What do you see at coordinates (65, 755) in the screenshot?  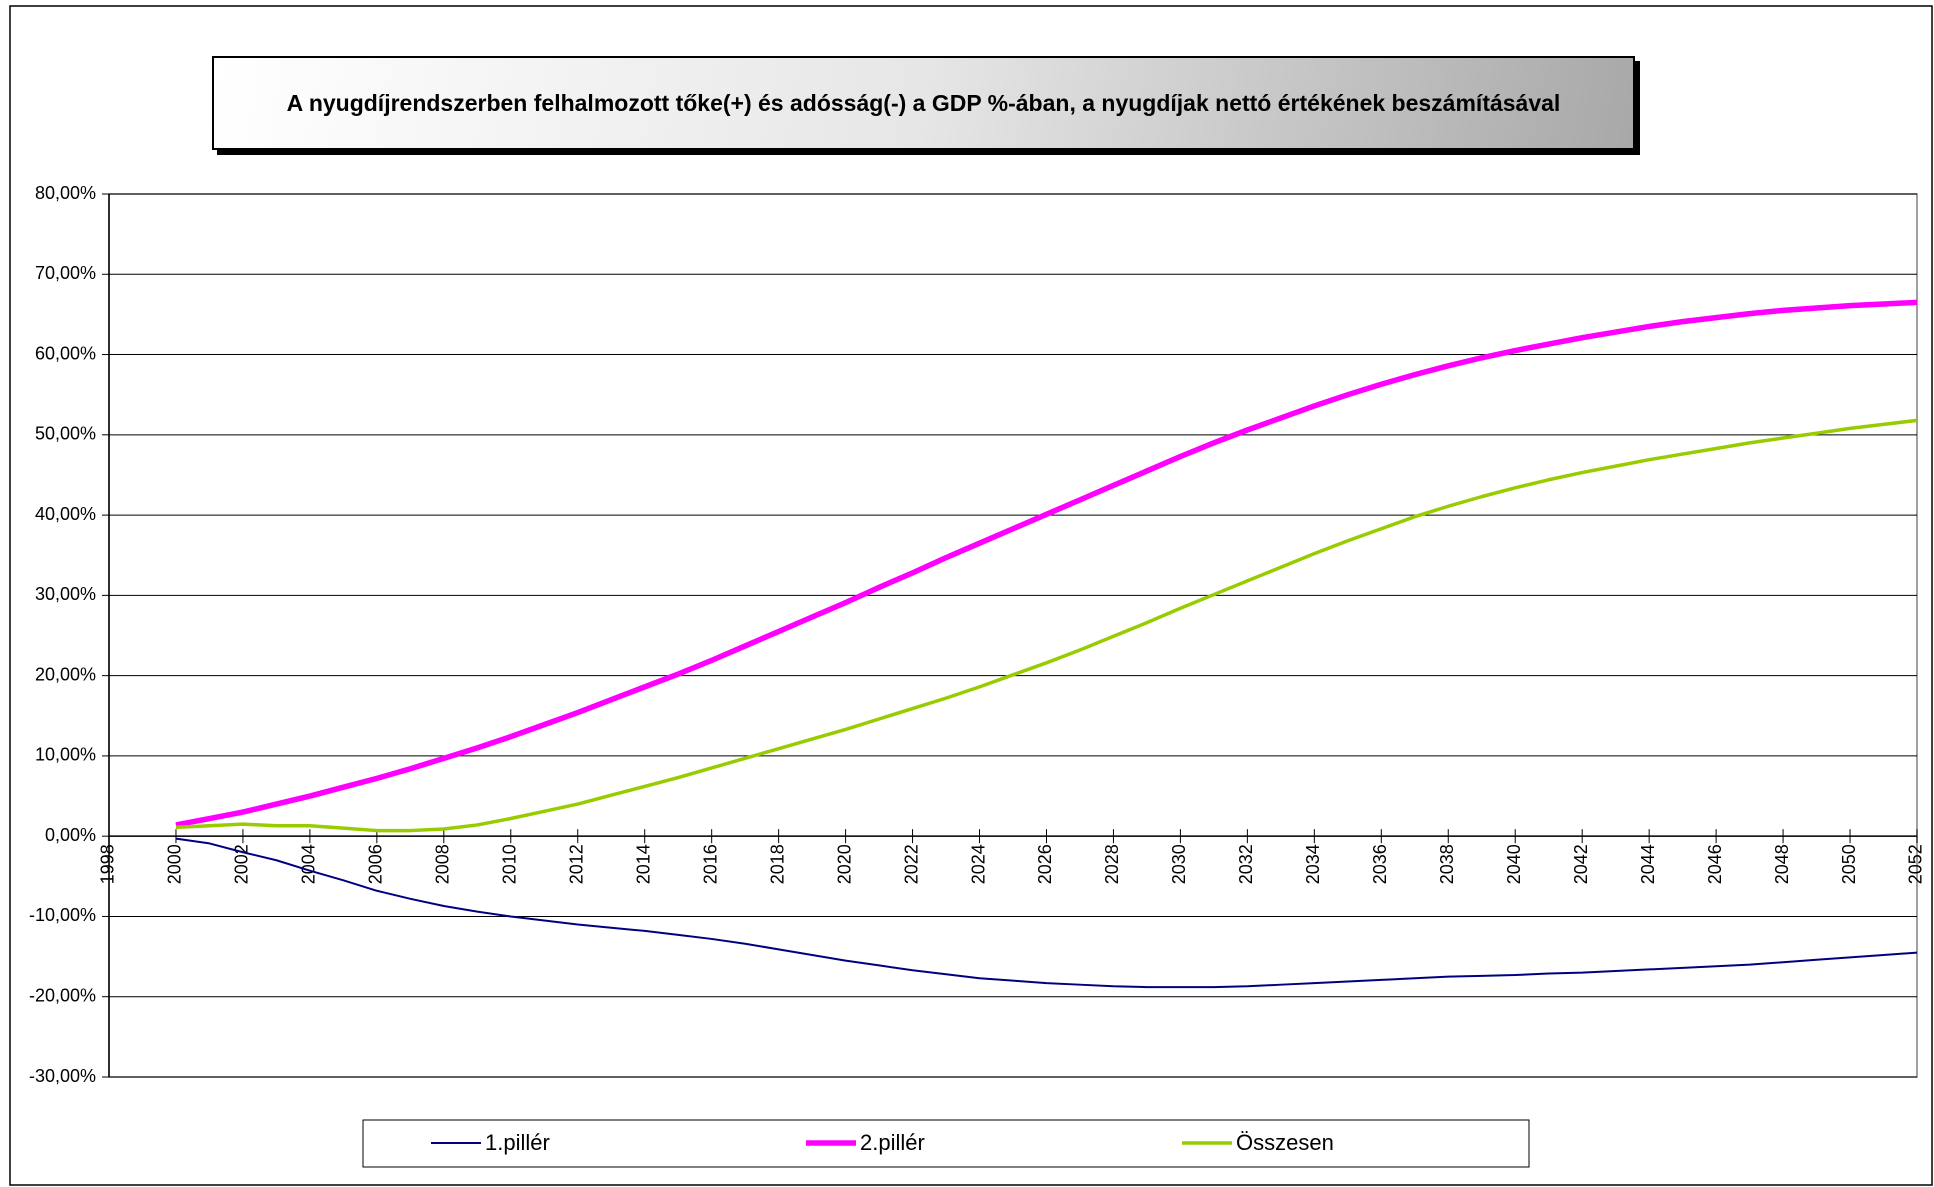 I see `y-tick-label: 10,00%` at bounding box center [65, 755].